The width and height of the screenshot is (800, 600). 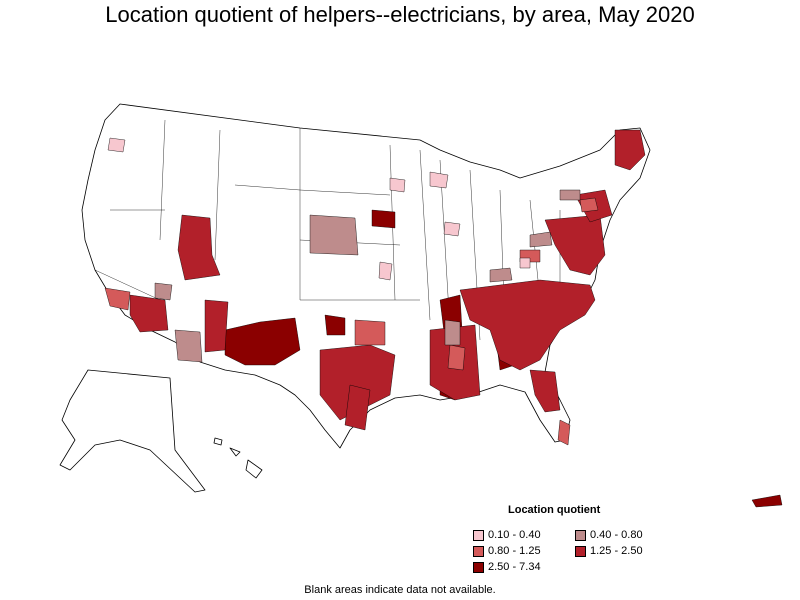 What do you see at coordinates (616, 551) in the screenshot?
I see `legend-label: 1.25 - 2.50` at bounding box center [616, 551].